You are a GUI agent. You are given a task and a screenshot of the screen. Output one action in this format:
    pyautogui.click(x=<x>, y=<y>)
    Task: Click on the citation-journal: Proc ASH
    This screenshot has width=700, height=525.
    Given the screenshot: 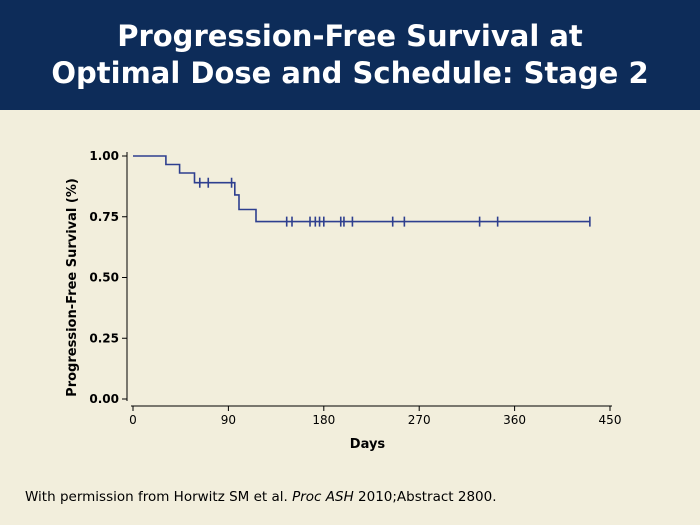 What is the action you would take?
    pyautogui.click(x=323, y=497)
    